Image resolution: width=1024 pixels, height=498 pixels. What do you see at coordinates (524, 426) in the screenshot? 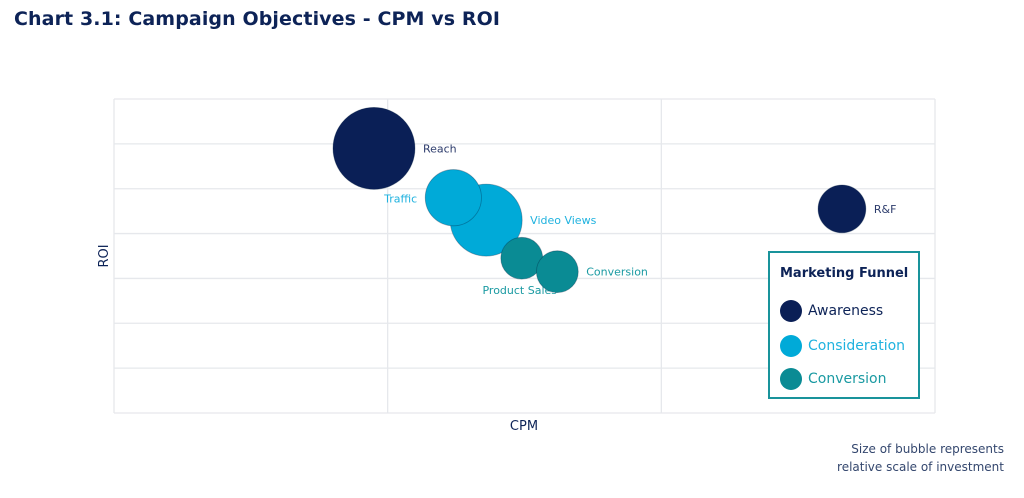
I see `x-axis-label: CPM` at bounding box center [524, 426].